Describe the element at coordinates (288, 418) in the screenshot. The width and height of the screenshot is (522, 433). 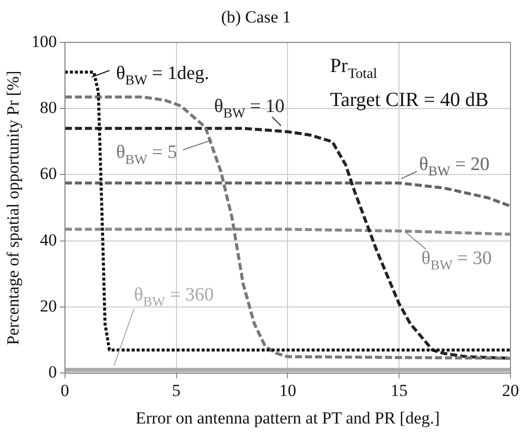
I see `x-axis-title: Error on antenna pattern at PT and PR [deg.]` at that location.